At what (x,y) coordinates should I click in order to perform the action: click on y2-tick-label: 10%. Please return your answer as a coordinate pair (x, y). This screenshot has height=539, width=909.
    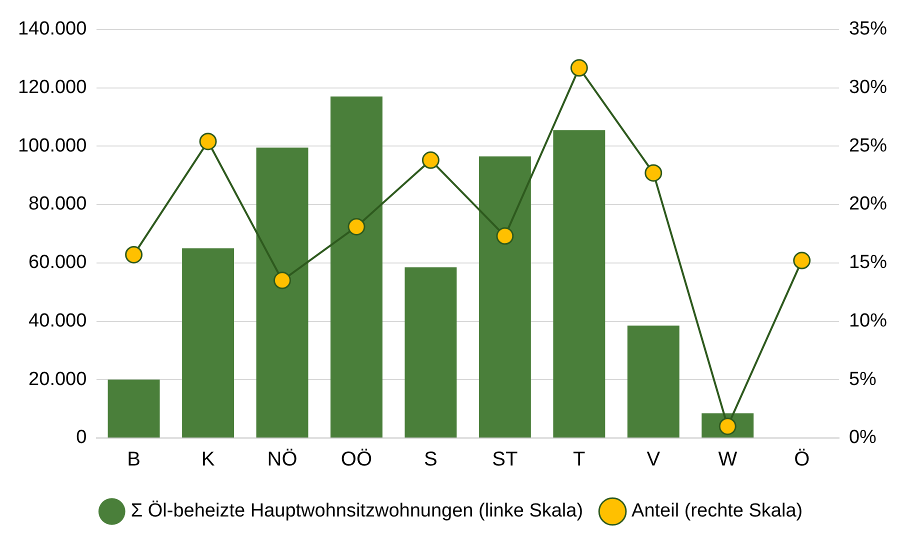
    Looking at the image, I should click on (868, 321).